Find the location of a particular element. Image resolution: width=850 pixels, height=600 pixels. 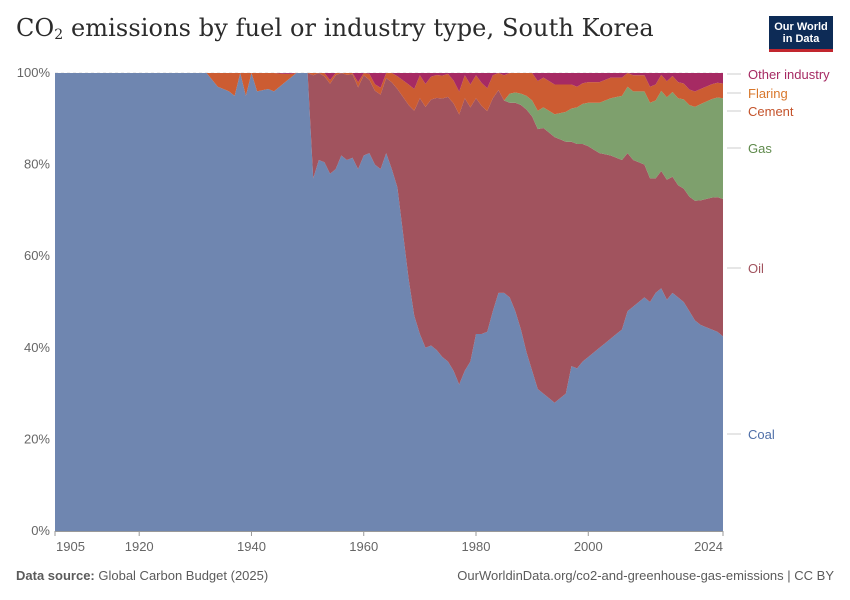

data-source-value: Global Carbon Budget (2025) is located at coordinates (181, 575).